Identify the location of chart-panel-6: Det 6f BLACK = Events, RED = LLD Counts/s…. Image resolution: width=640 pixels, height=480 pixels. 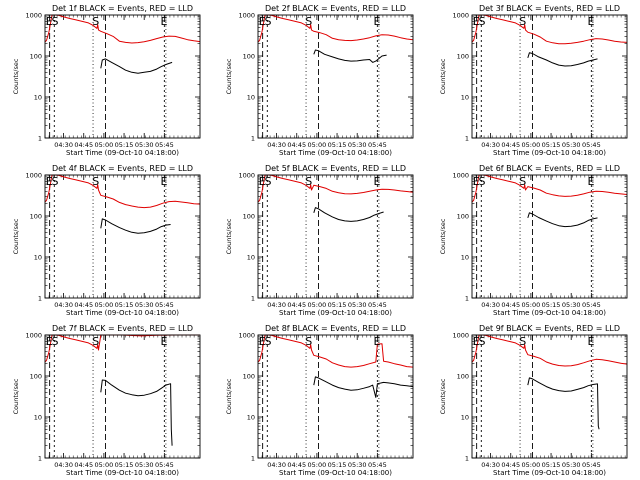
(533, 240).